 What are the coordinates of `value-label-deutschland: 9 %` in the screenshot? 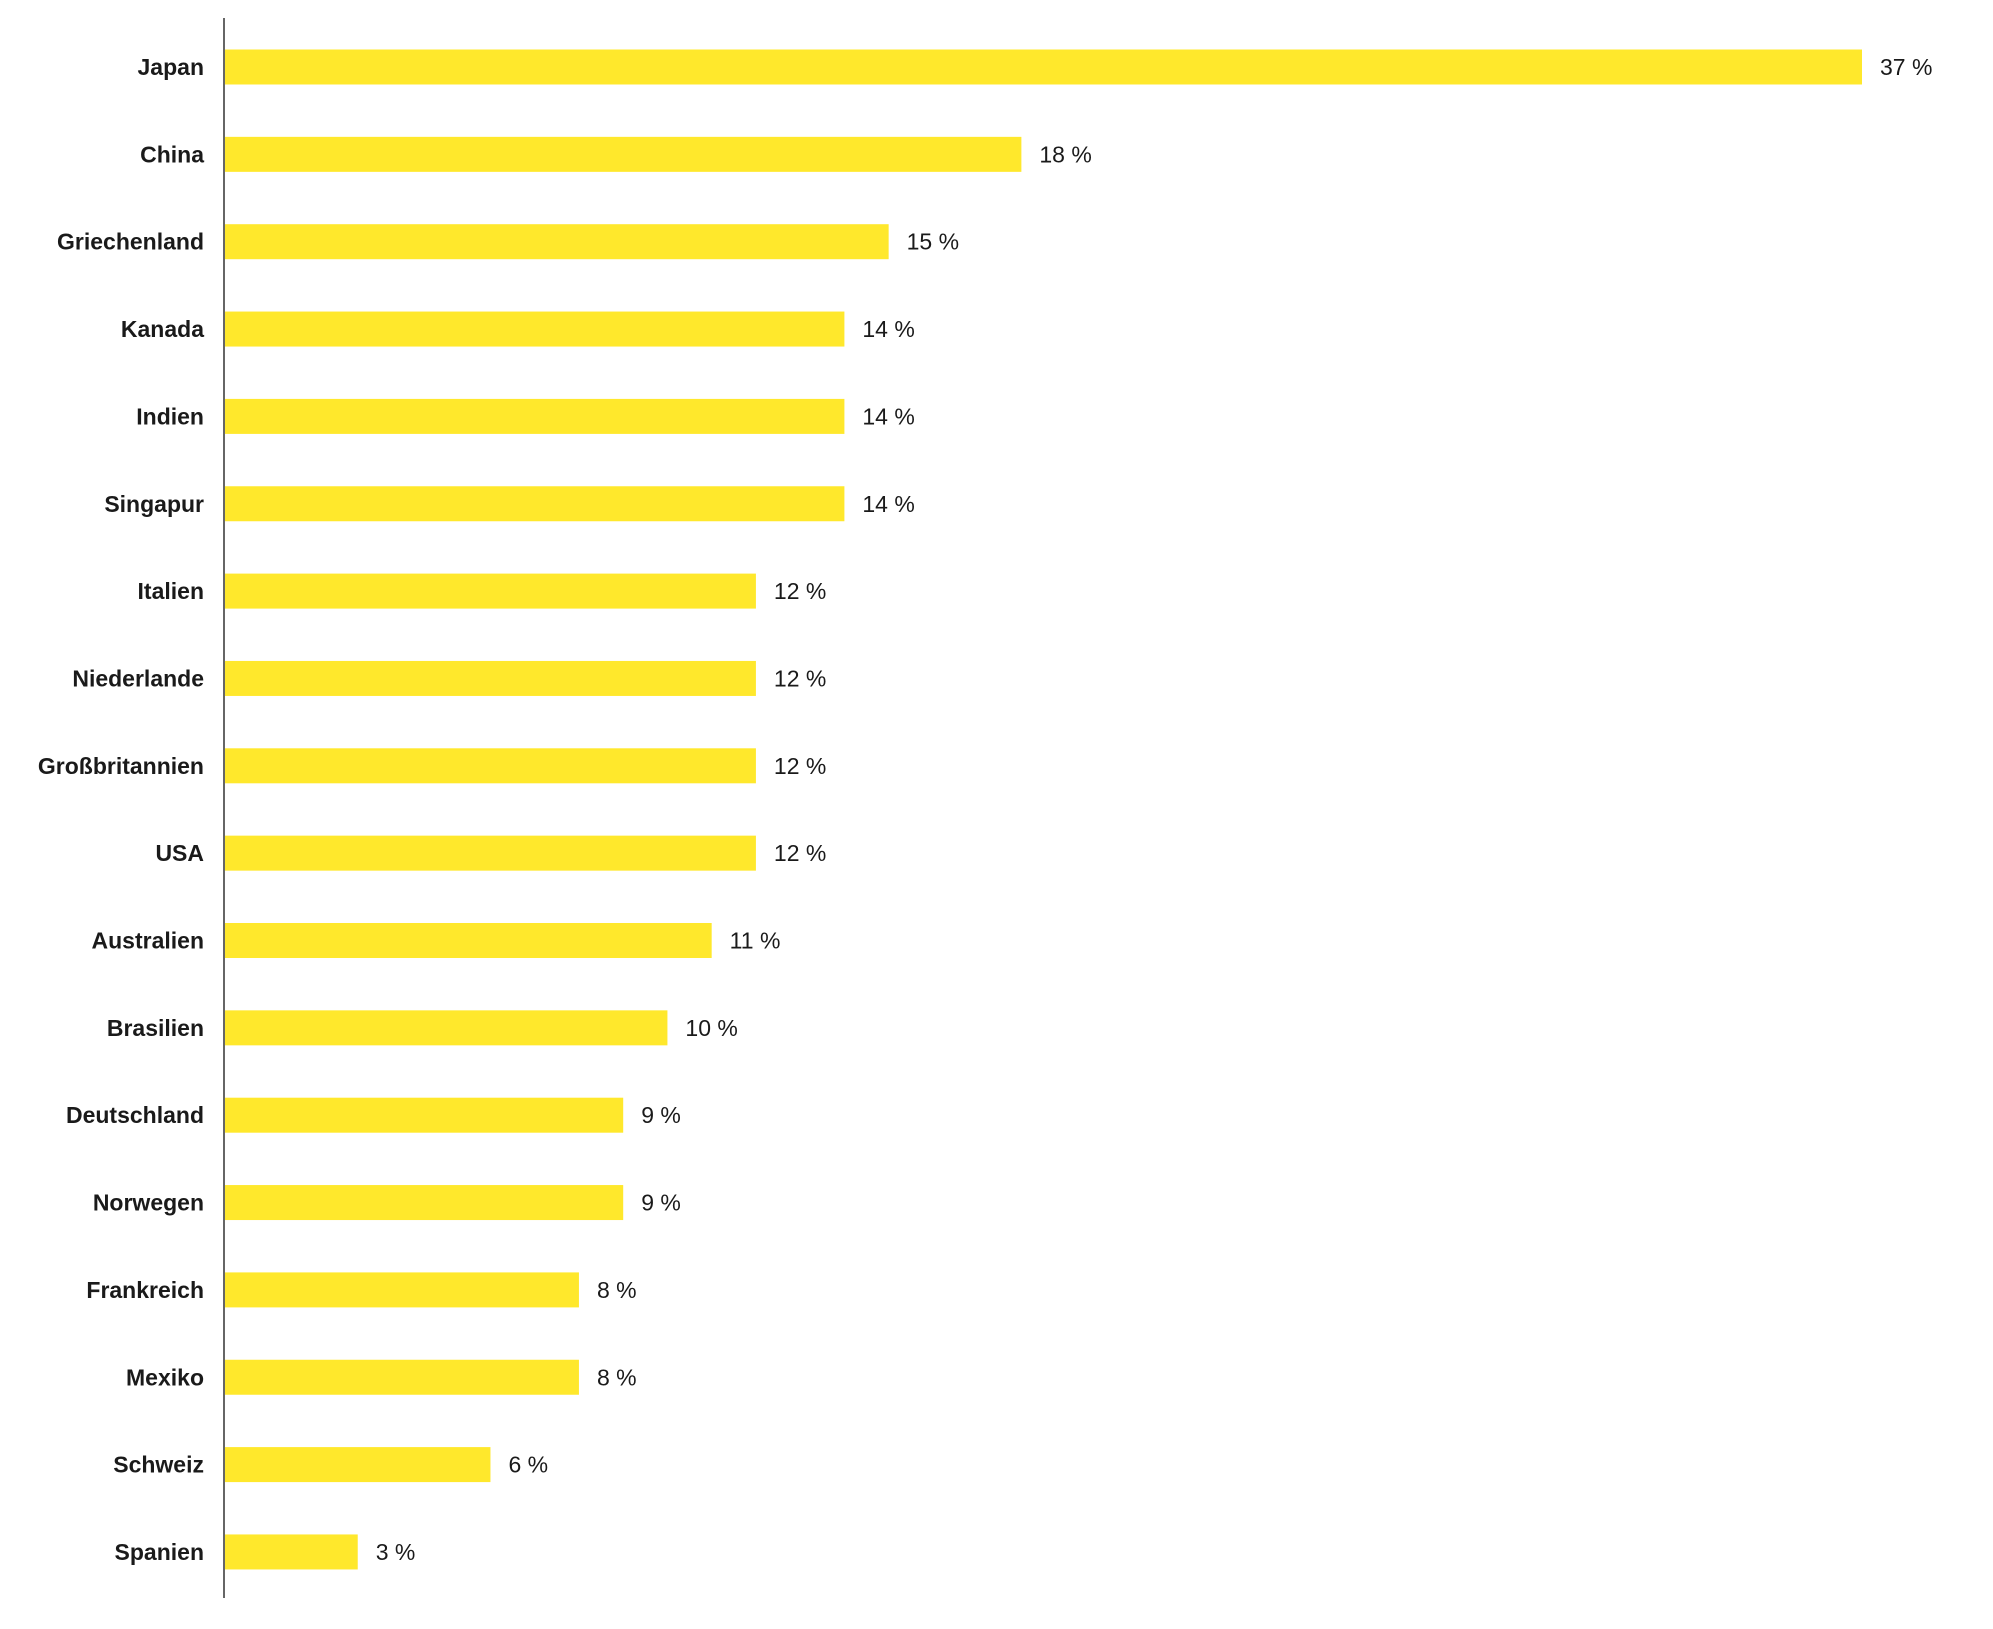 It's located at (661, 1115).